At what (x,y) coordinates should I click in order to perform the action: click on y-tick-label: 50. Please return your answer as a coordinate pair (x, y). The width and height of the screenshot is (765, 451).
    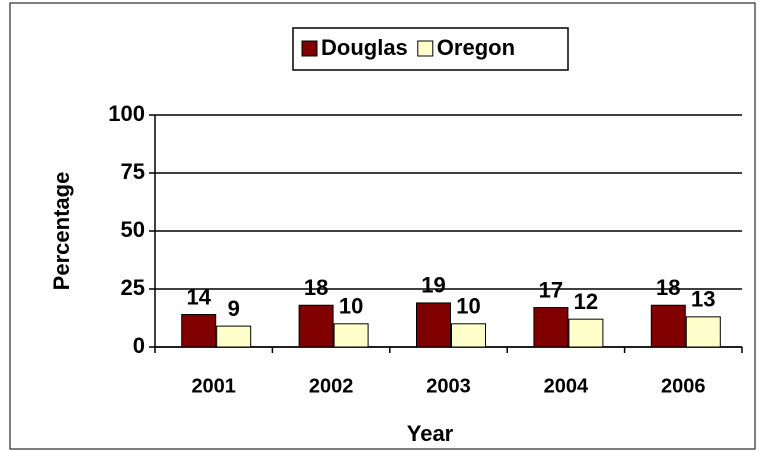
    Looking at the image, I should click on (133, 229).